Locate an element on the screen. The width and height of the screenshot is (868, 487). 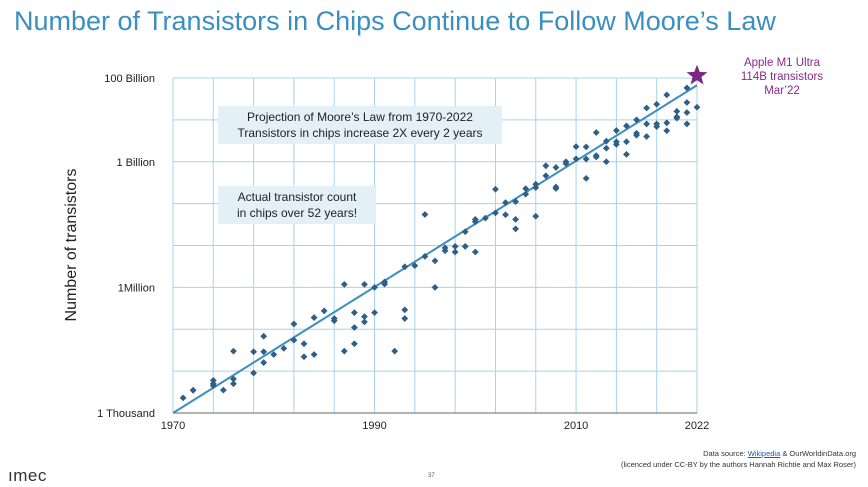
x-tick-label: 1970 is located at coordinates (173, 426).